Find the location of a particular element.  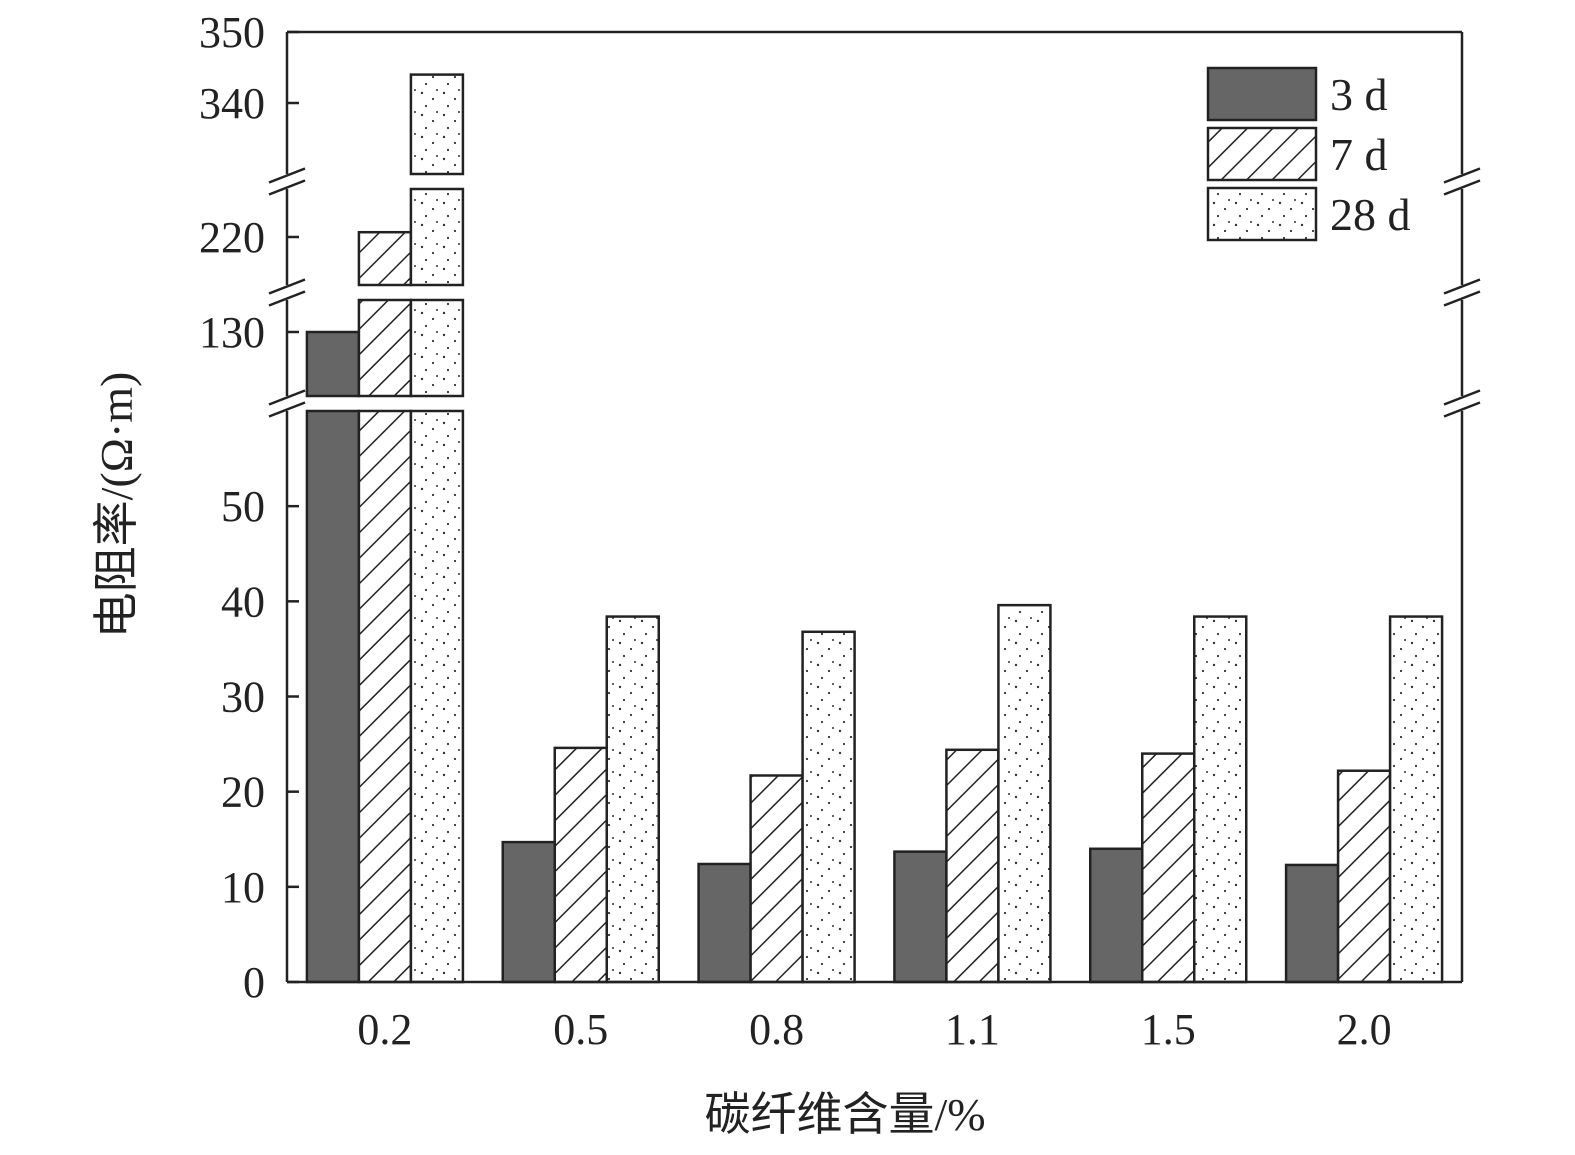

bar-3d-0.5-seg0 is located at coordinates (528, 912).